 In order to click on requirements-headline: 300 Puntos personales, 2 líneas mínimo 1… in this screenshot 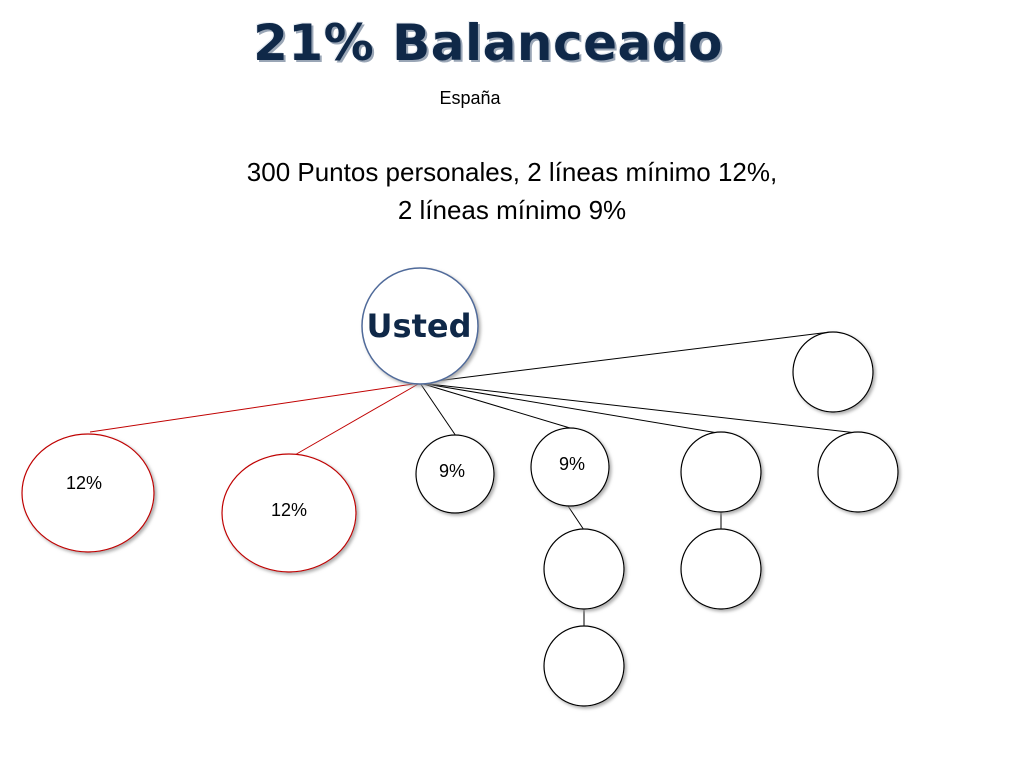, I will do `click(512, 191)`.